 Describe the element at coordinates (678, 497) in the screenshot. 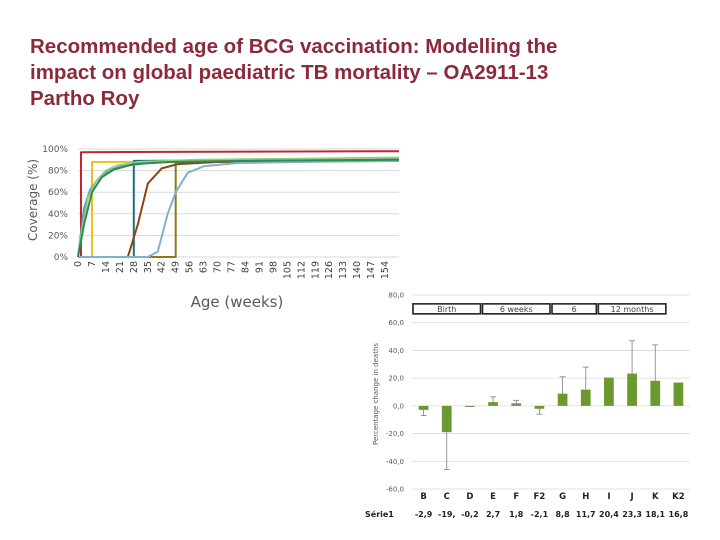

I see `category-label: K2` at that location.